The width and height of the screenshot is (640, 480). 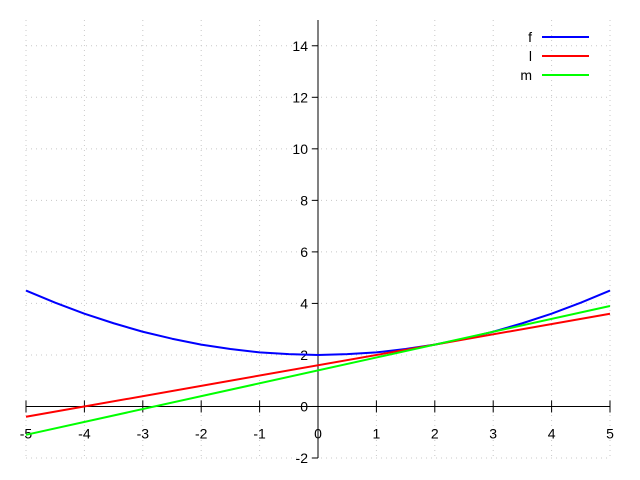 What do you see at coordinates (530, 37) in the screenshot?
I see `legend-label-f: f` at bounding box center [530, 37].